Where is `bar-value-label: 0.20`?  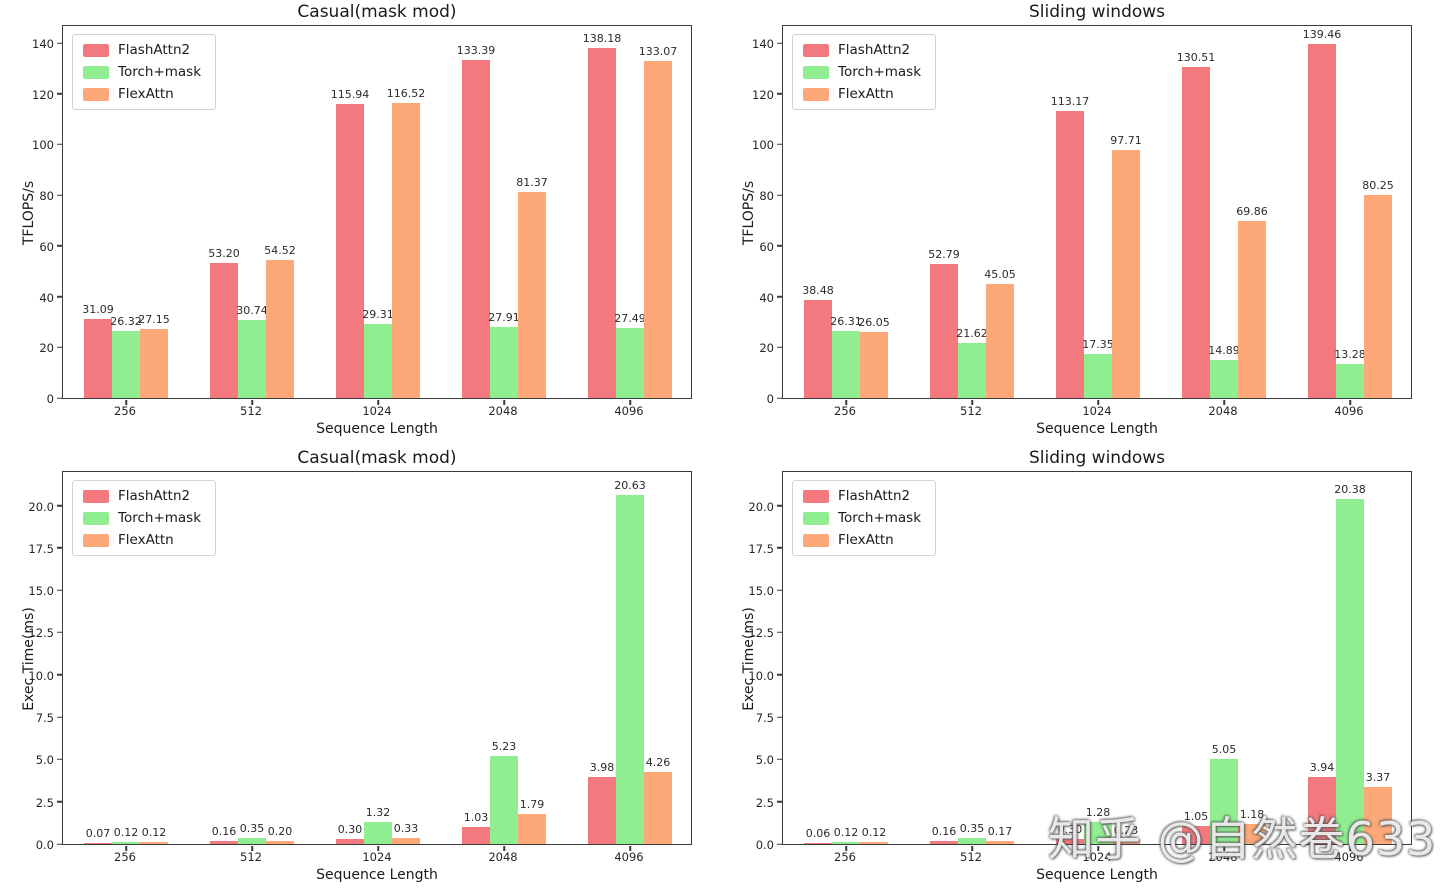 bar-value-label: 0.20 is located at coordinates (280, 831).